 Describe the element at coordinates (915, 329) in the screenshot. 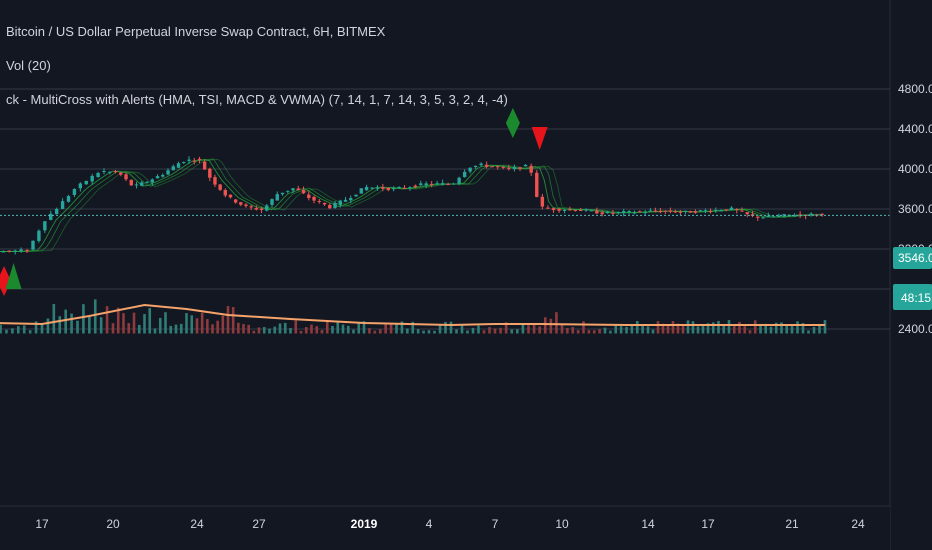

I see `y-tick-label: 2400.0` at that location.